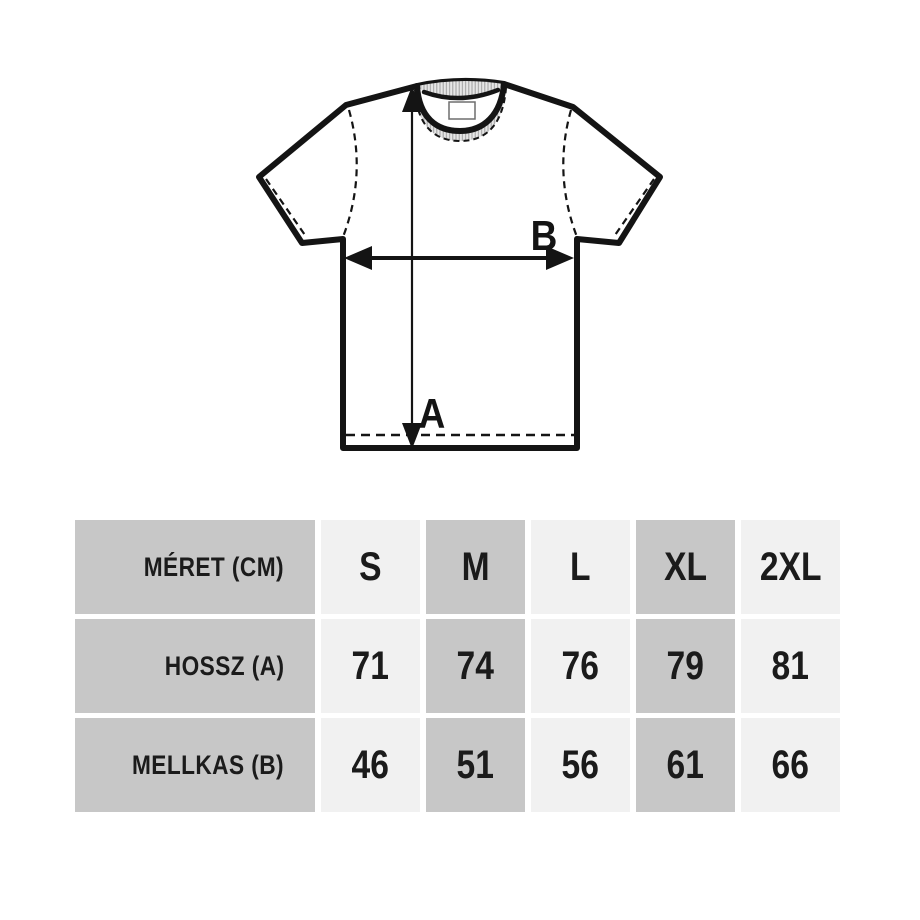 Image resolution: width=920 pixels, height=920 pixels. Describe the element at coordinates (560, 258) in the screenshot. I see `chest-arrowhead-right` at that location.